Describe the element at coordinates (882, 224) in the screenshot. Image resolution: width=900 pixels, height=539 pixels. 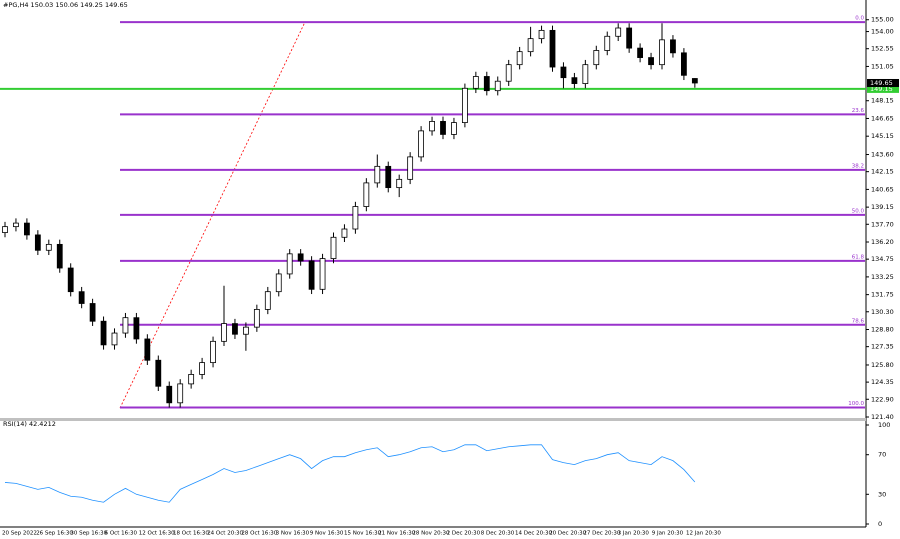
I see `y-tick-label: 137.70` at that location.